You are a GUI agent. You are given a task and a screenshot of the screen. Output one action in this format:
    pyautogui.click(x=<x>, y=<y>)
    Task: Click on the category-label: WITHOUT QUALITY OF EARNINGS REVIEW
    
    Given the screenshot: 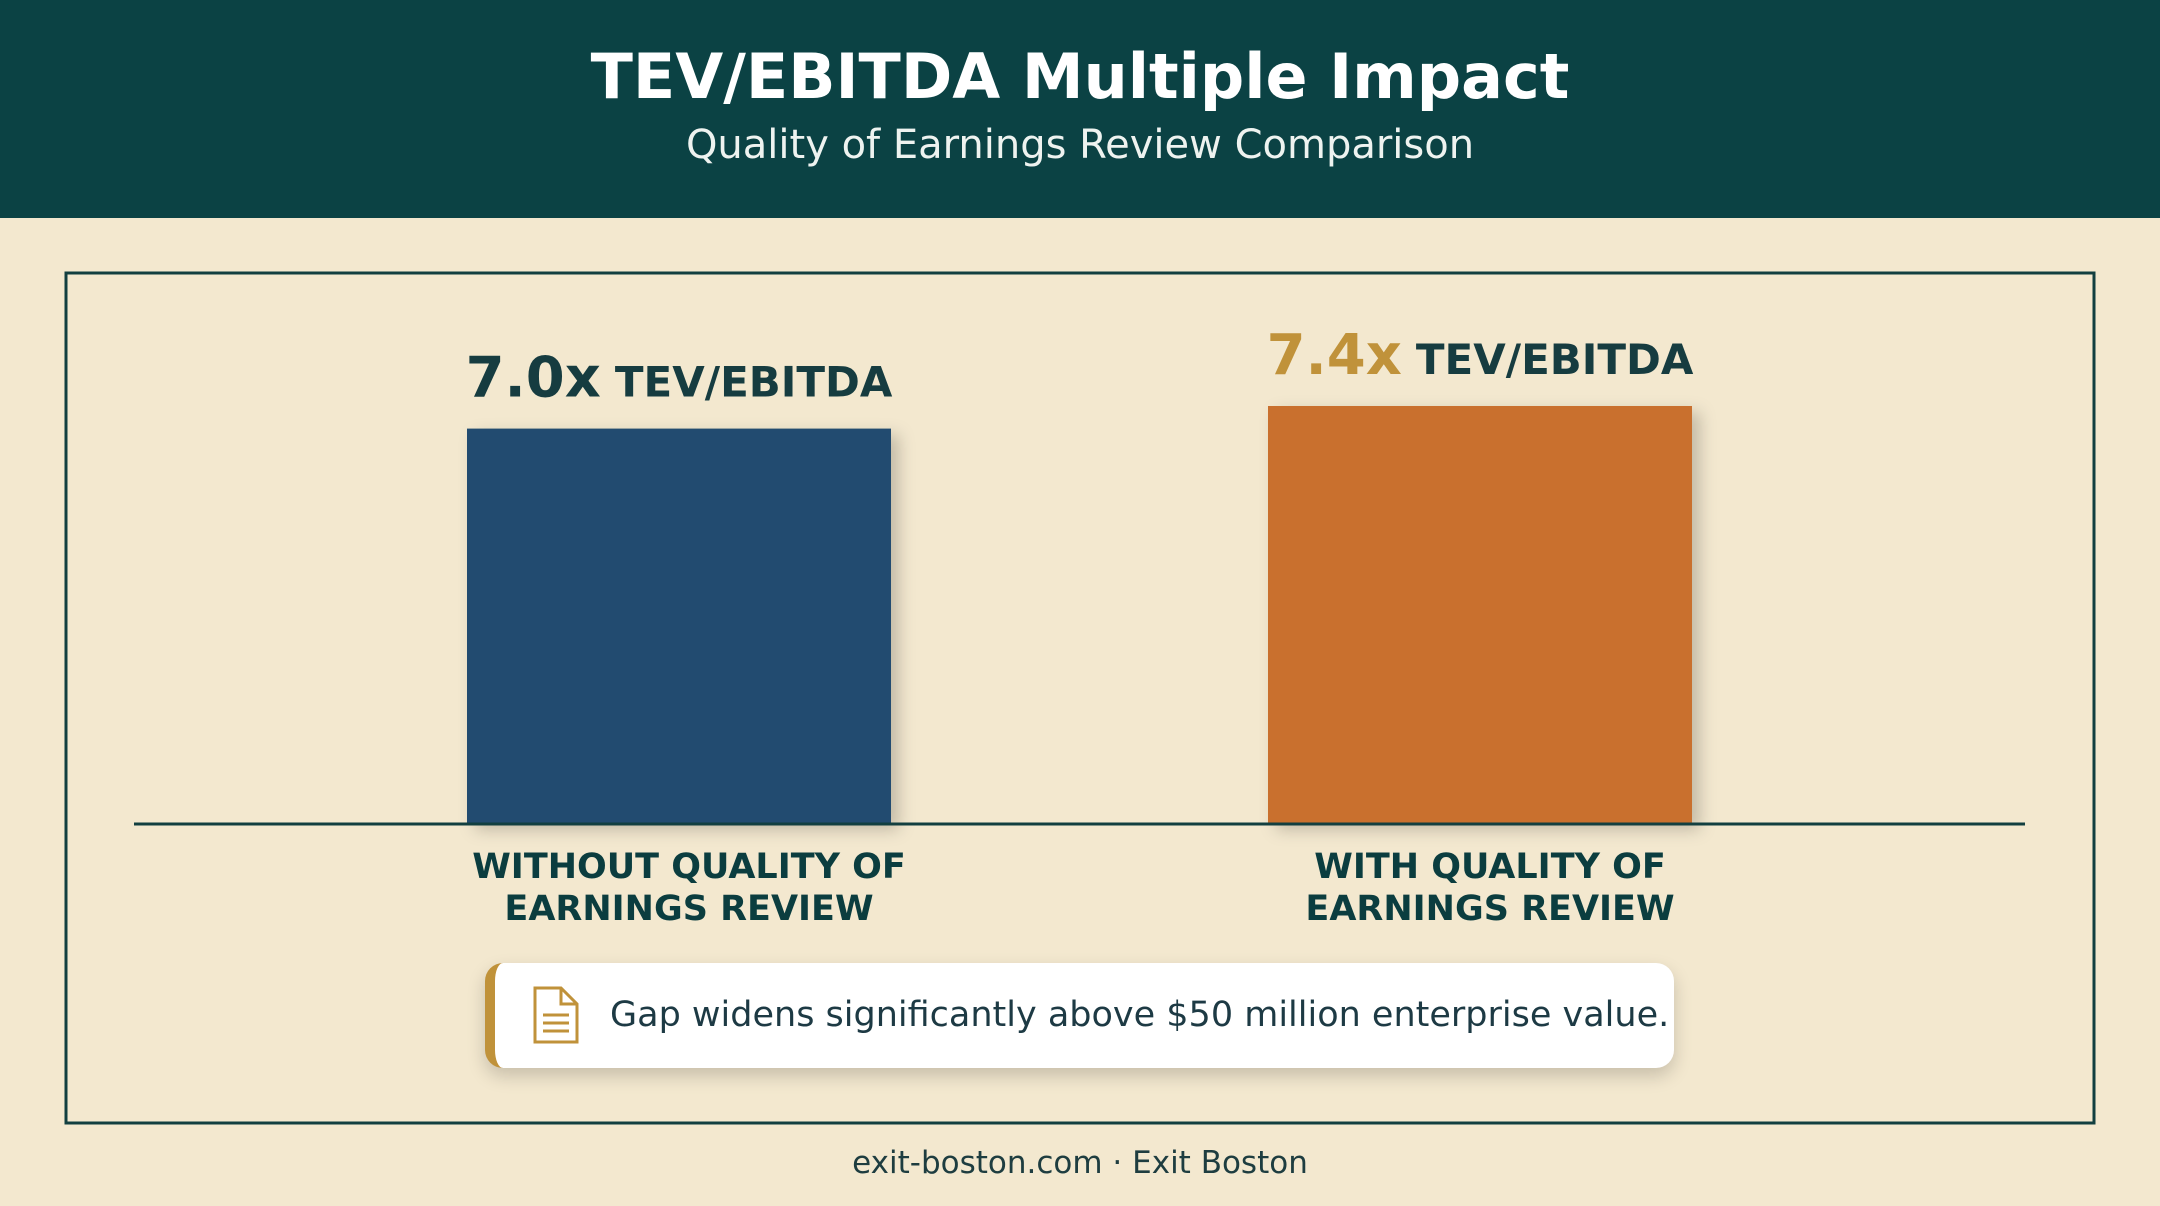 What is the action you would take?
    pyautogui.click(x=689, y=888)
    